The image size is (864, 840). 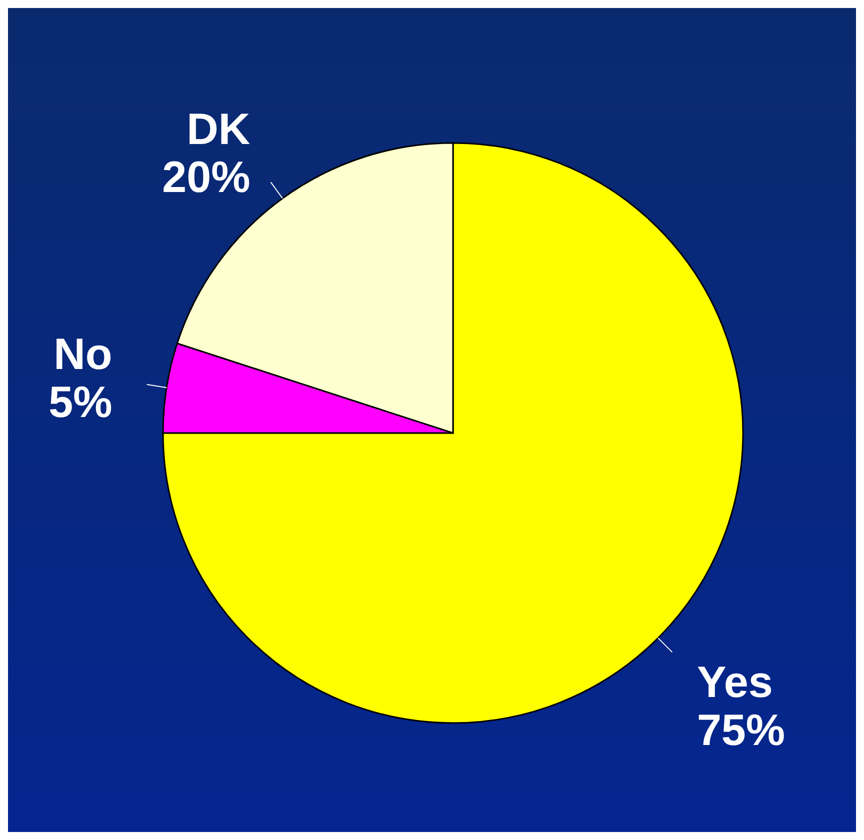 I want to click on data-label: 20%, so click(x=206, y=177).